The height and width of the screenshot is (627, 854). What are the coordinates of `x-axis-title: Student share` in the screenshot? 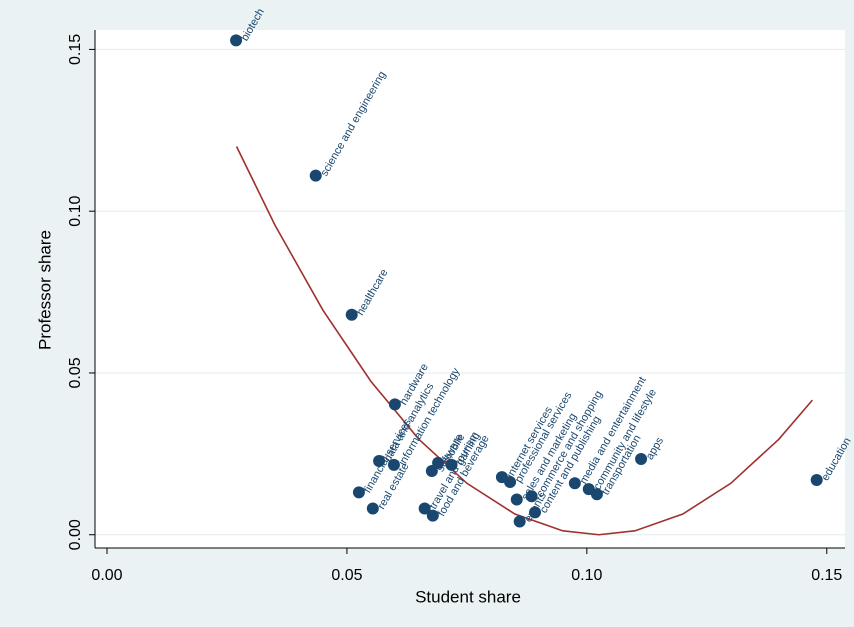 It's located at (468, 596).